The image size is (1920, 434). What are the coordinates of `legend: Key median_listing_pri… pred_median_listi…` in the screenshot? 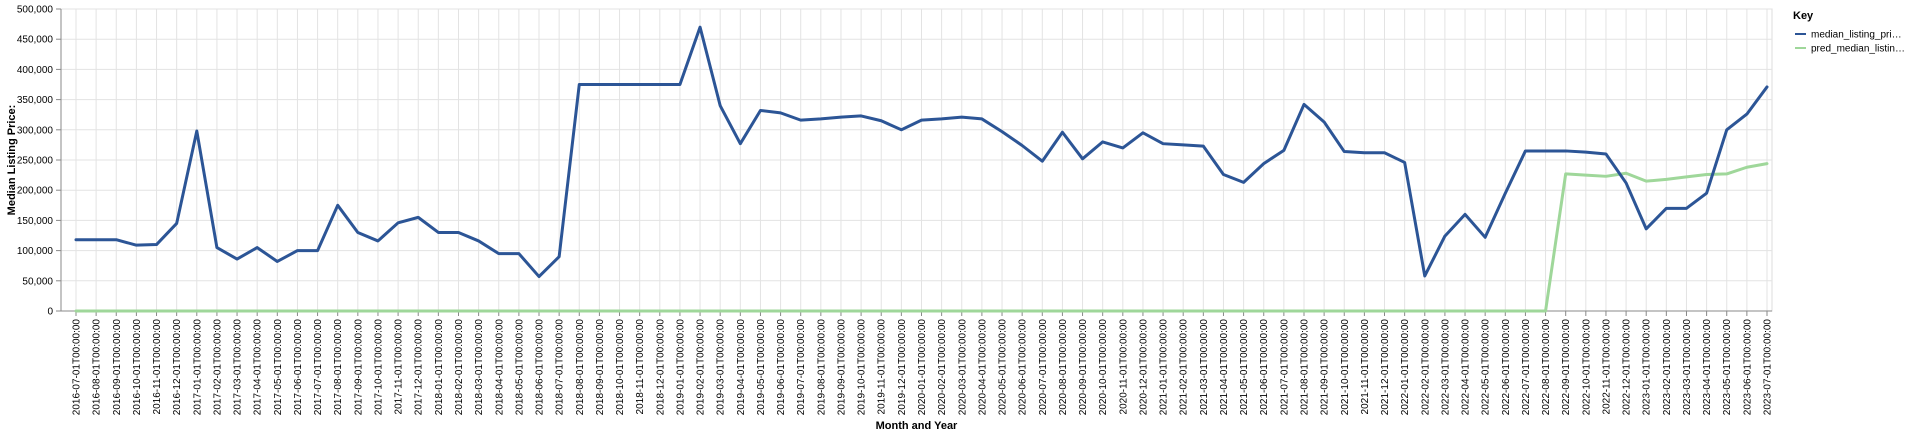 It's located at (1849, 32).